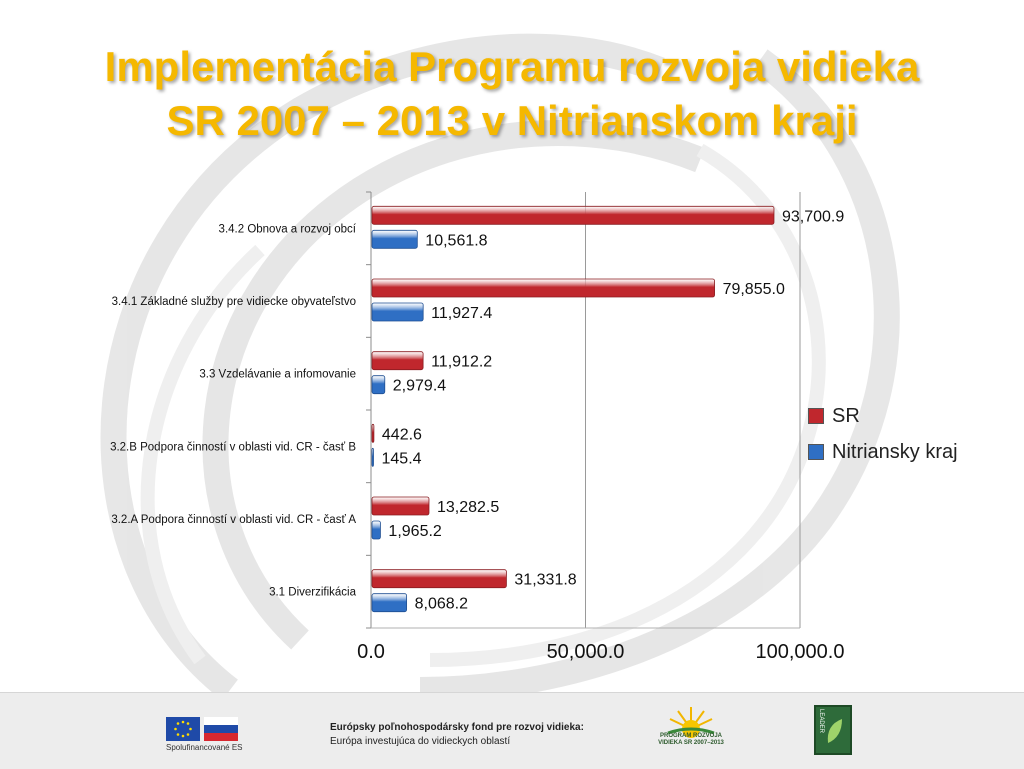  I want to click on x-tick-label: 100,000.0, so click(800, 652).